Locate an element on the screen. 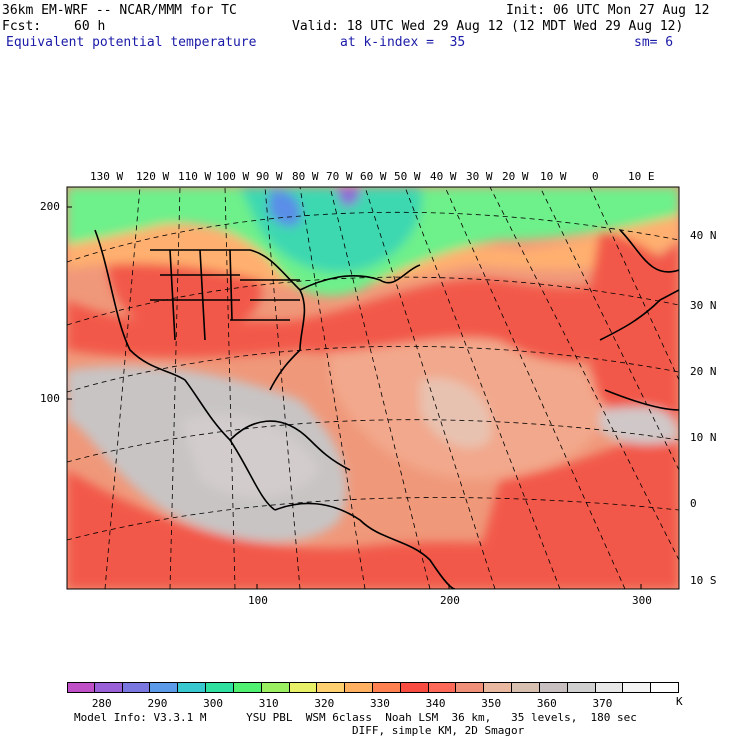 Image resolution: width=740 pixels, height=740 pixels. level-info: at k-index = 35 is located at coordinates (403, 42).